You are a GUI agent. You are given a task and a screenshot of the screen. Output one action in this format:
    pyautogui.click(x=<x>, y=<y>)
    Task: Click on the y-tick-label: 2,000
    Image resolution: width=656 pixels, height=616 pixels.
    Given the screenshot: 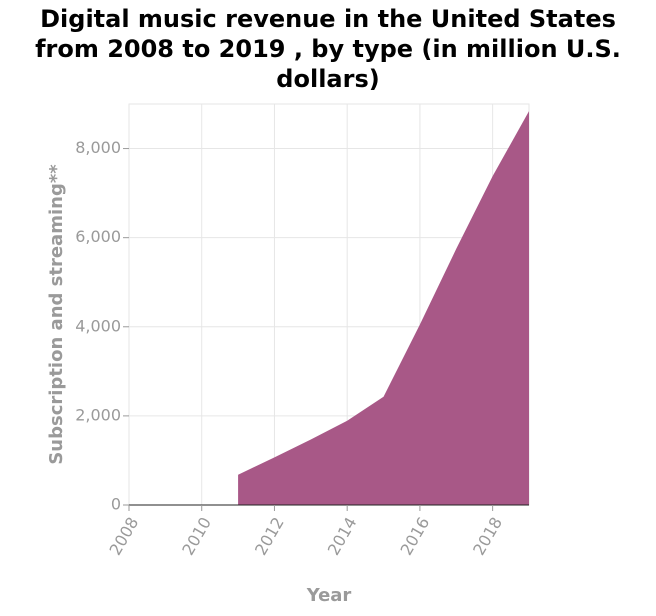 What is the action you would take?
    pyautogui.click(x=98, y=414)
    